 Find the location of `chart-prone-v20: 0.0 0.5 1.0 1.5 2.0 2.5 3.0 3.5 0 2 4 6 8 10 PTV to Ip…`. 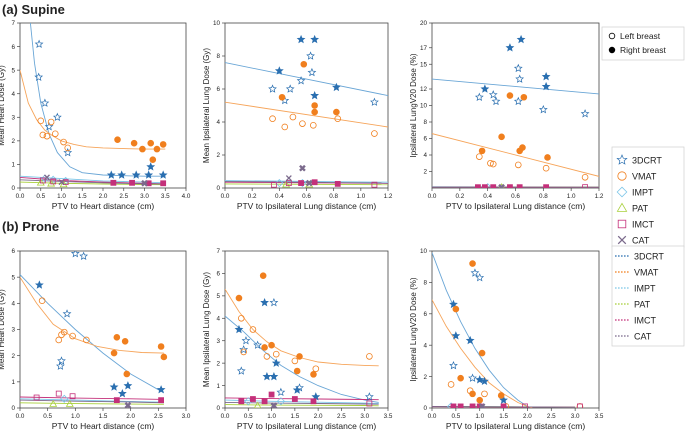

chart-prone-v20: 0.0 0.5 1.0 1.5 2.0 2.5 3.0 3.5 0 2 4 6 8 10 PTV to Ip… is located at coordinates (506, 339).